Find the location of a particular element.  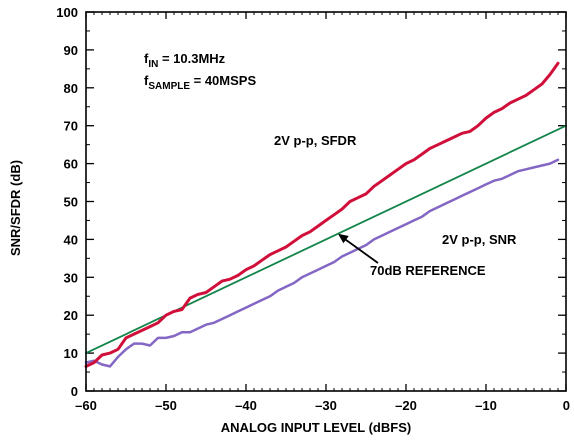

x-tick-label: –40 is located at coordinates (246, 405).